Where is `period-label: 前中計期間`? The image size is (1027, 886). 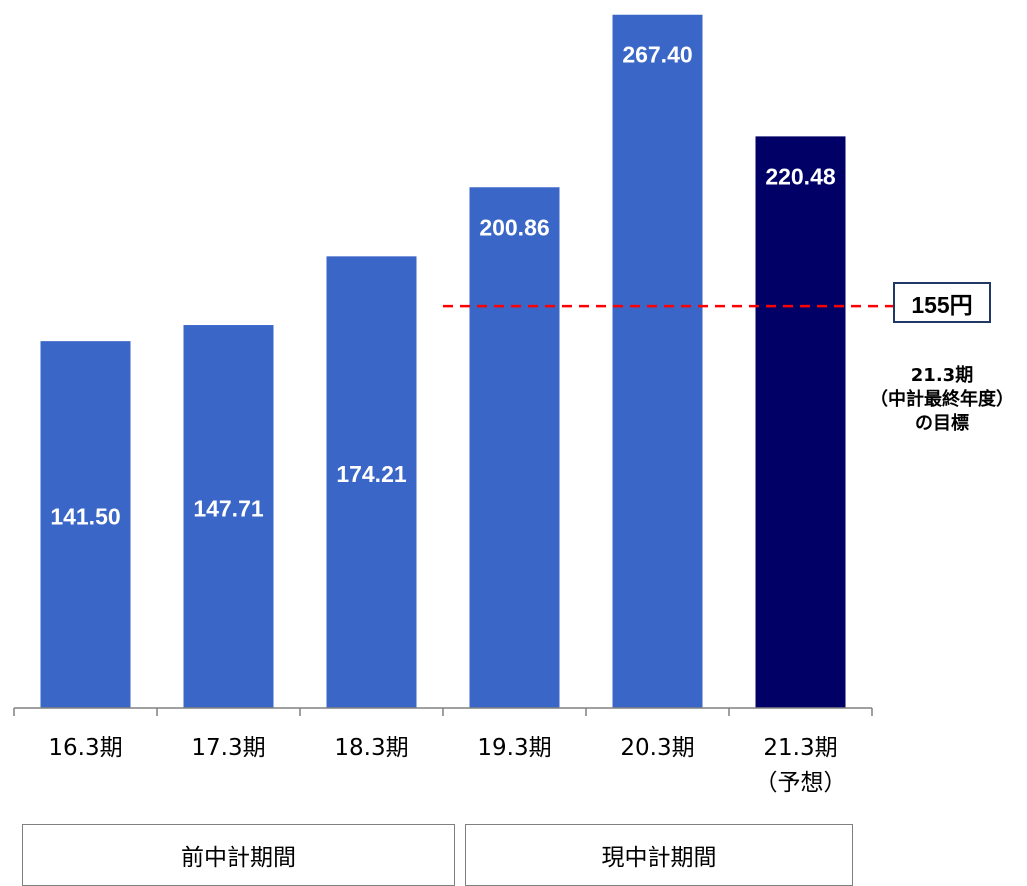 period-label: 前中計期間 is located at coordinates (238, 858).